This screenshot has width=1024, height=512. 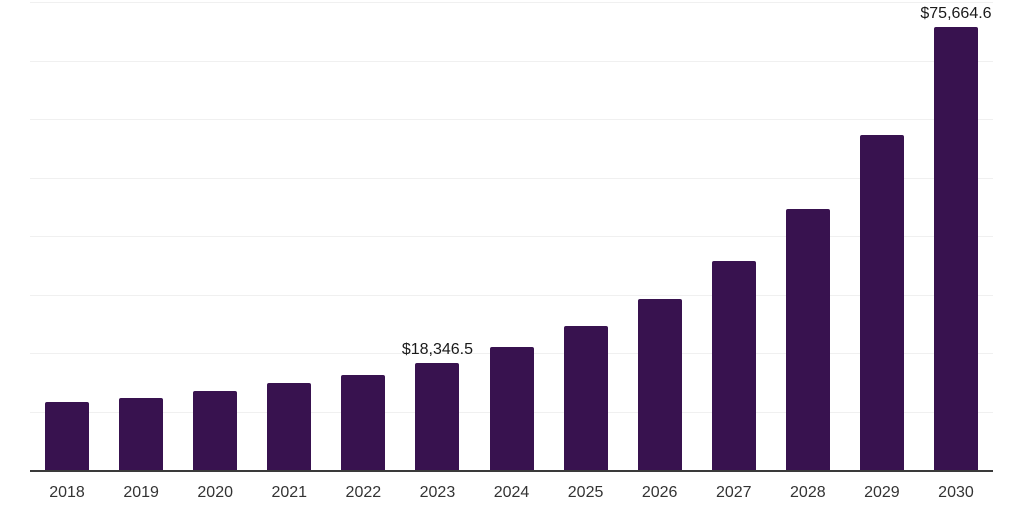 I want to click on x-axis-label-2028: 2028, so click(x=808, y=492).